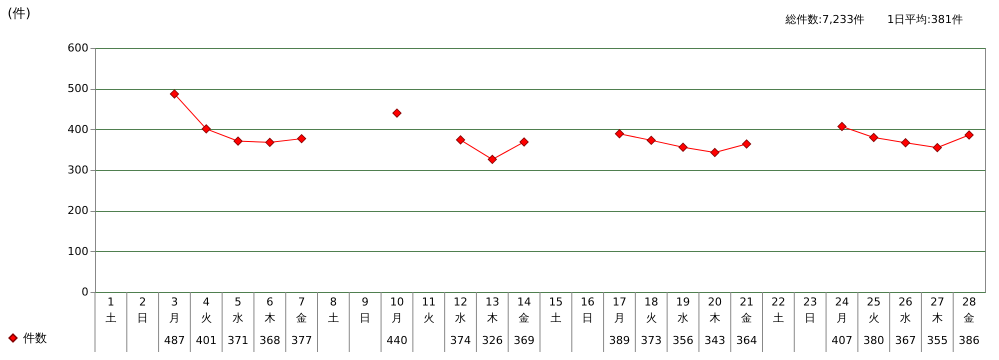 The height and width of the screenshot is (360, 999). I want to click on data-label: 356, so click(683, 340).